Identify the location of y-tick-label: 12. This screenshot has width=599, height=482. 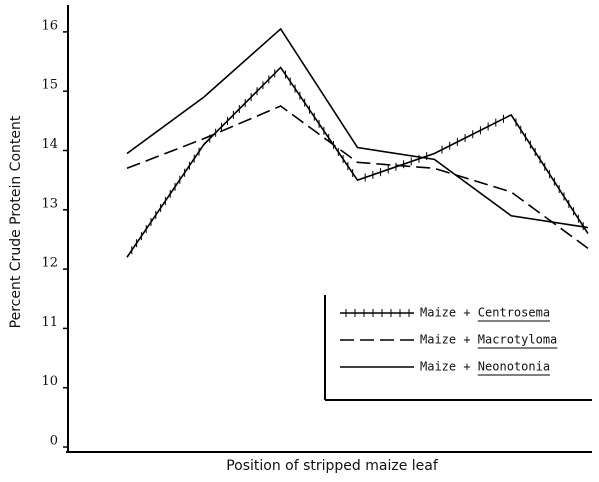
(49, 263).